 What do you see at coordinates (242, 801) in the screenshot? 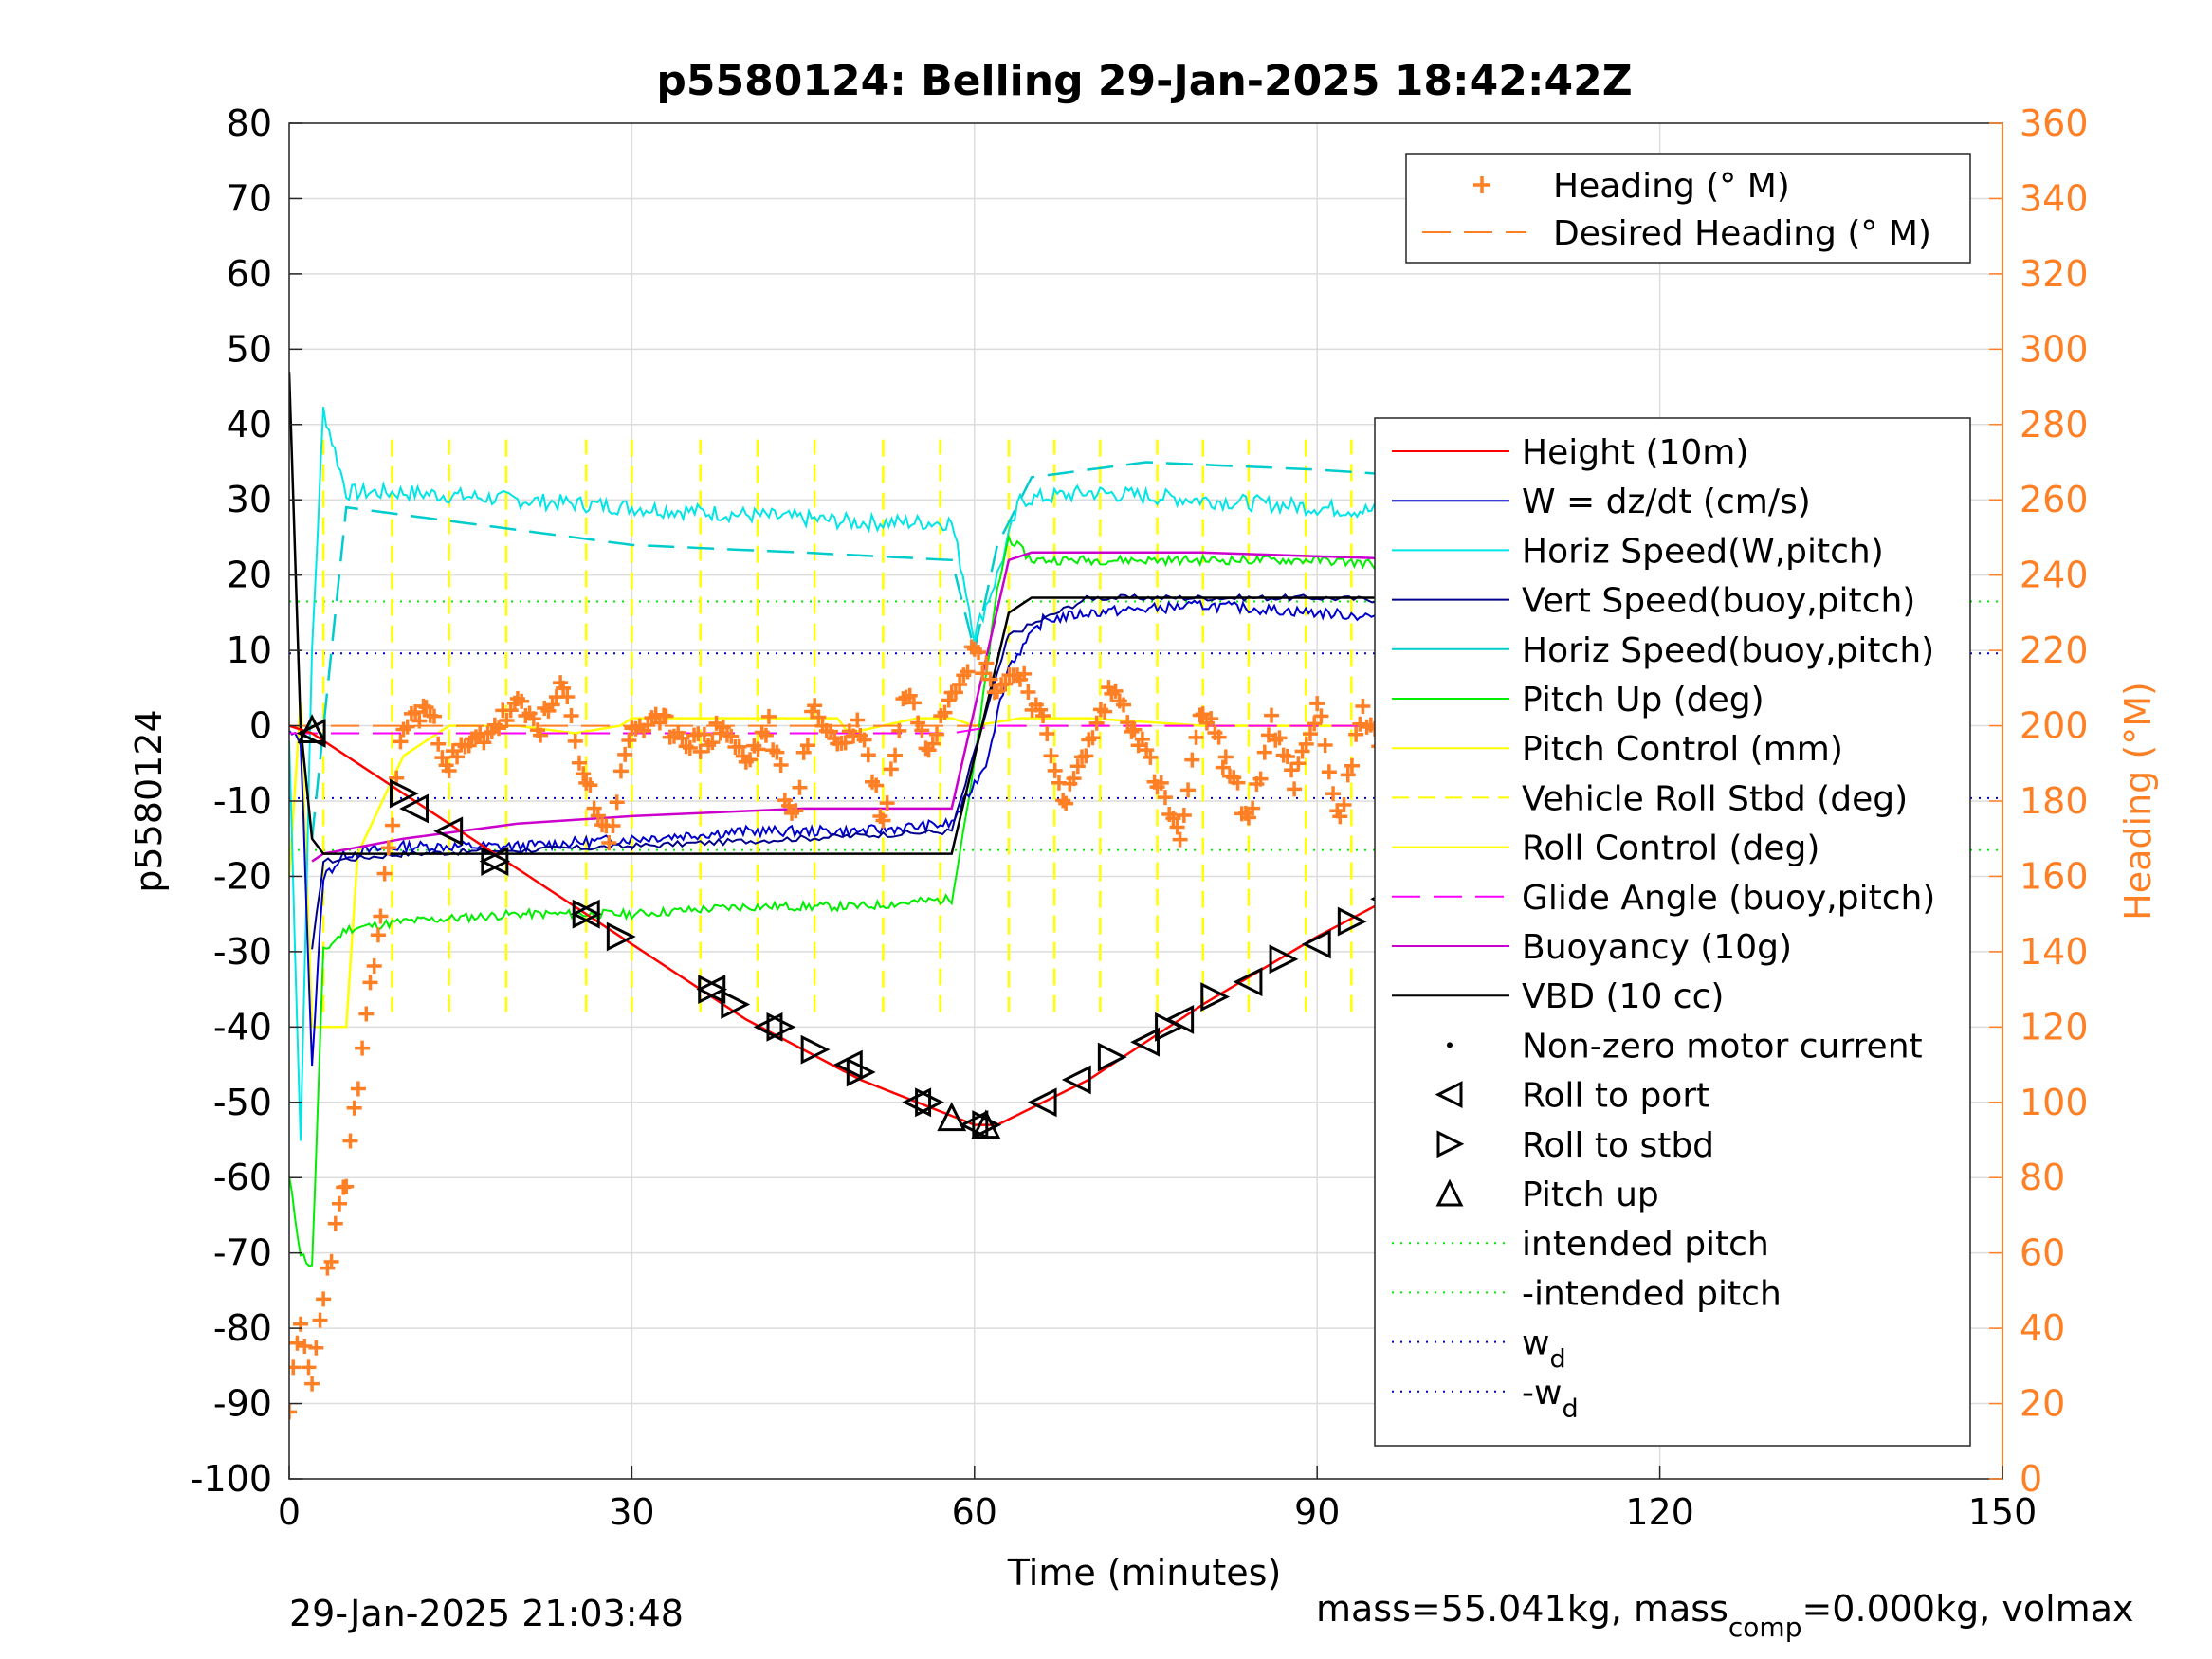
I see `y-tick-label: -10` at bounding box center [242, 801].